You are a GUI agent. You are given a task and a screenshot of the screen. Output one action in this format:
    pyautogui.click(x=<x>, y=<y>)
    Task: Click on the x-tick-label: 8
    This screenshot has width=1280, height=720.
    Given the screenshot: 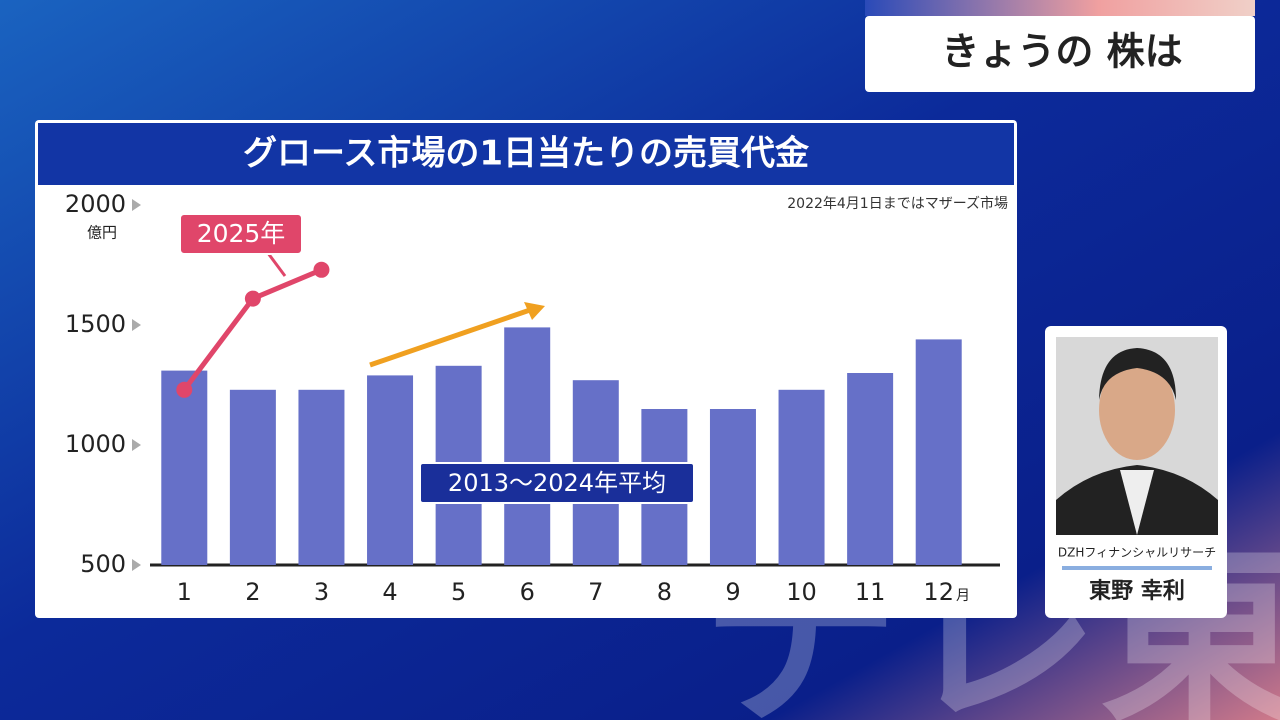 What is the action you would take?
    pyautogui.click(x=664, y=592)
    